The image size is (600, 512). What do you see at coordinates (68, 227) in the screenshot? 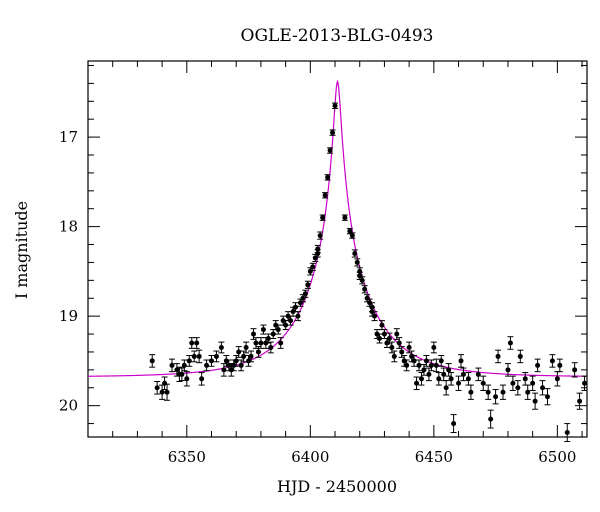
I see `y-tick-label: 18` at bounding box center [68, 227].